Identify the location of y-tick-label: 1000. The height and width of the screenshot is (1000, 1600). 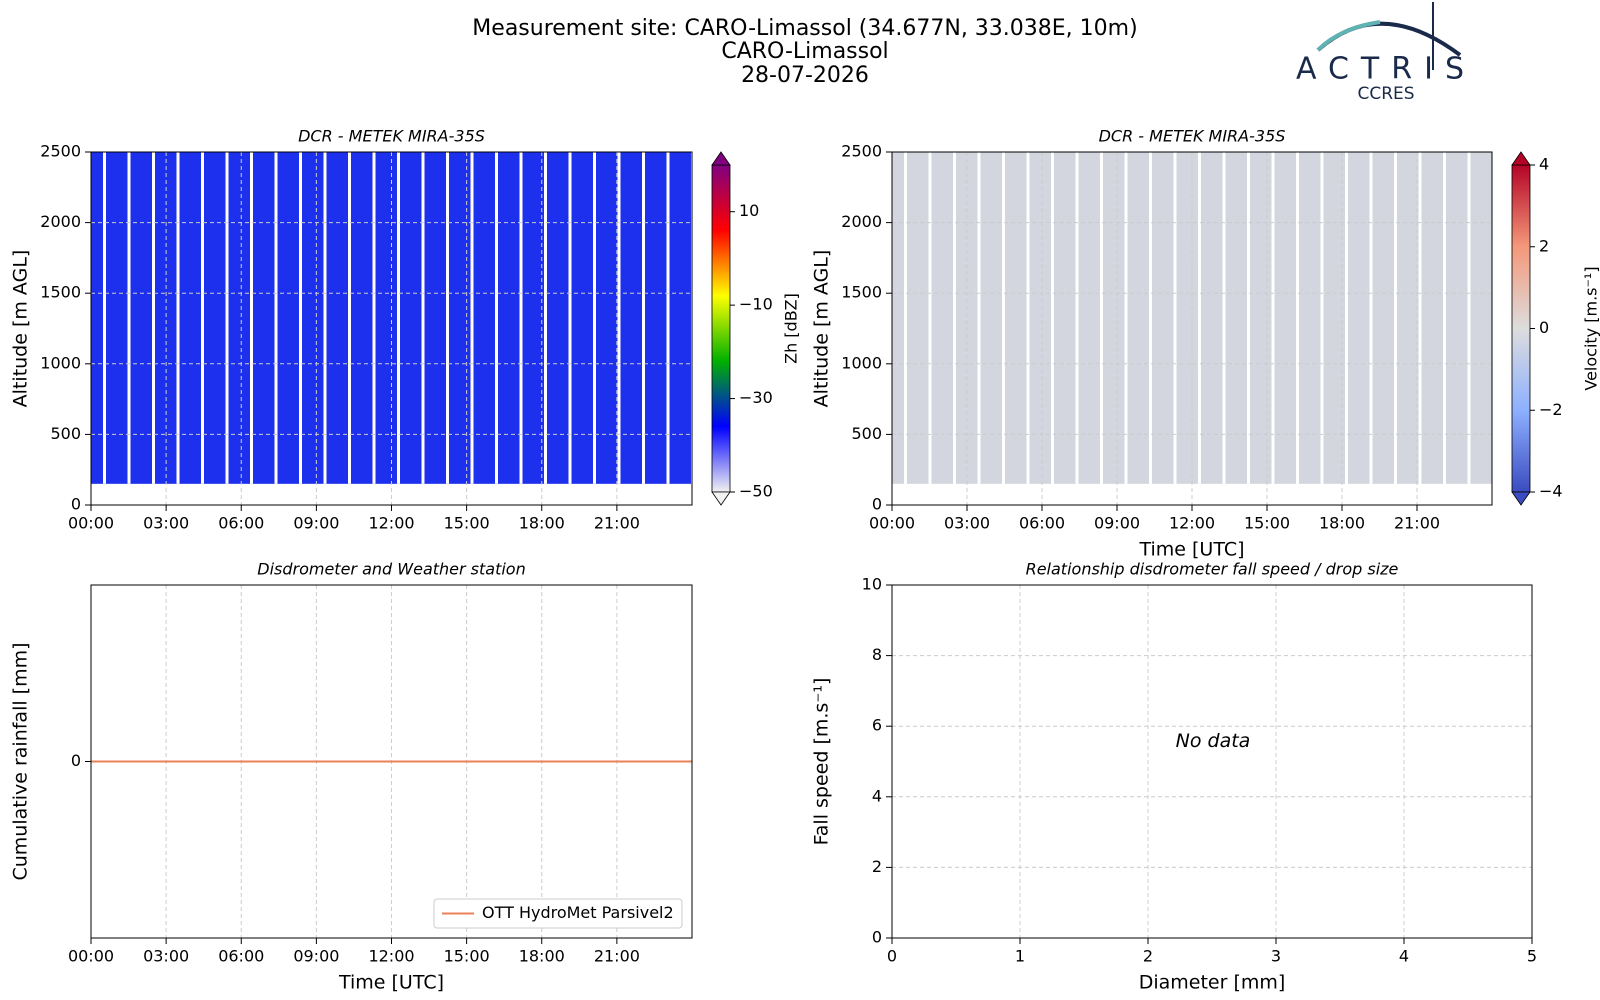
(861, 362).